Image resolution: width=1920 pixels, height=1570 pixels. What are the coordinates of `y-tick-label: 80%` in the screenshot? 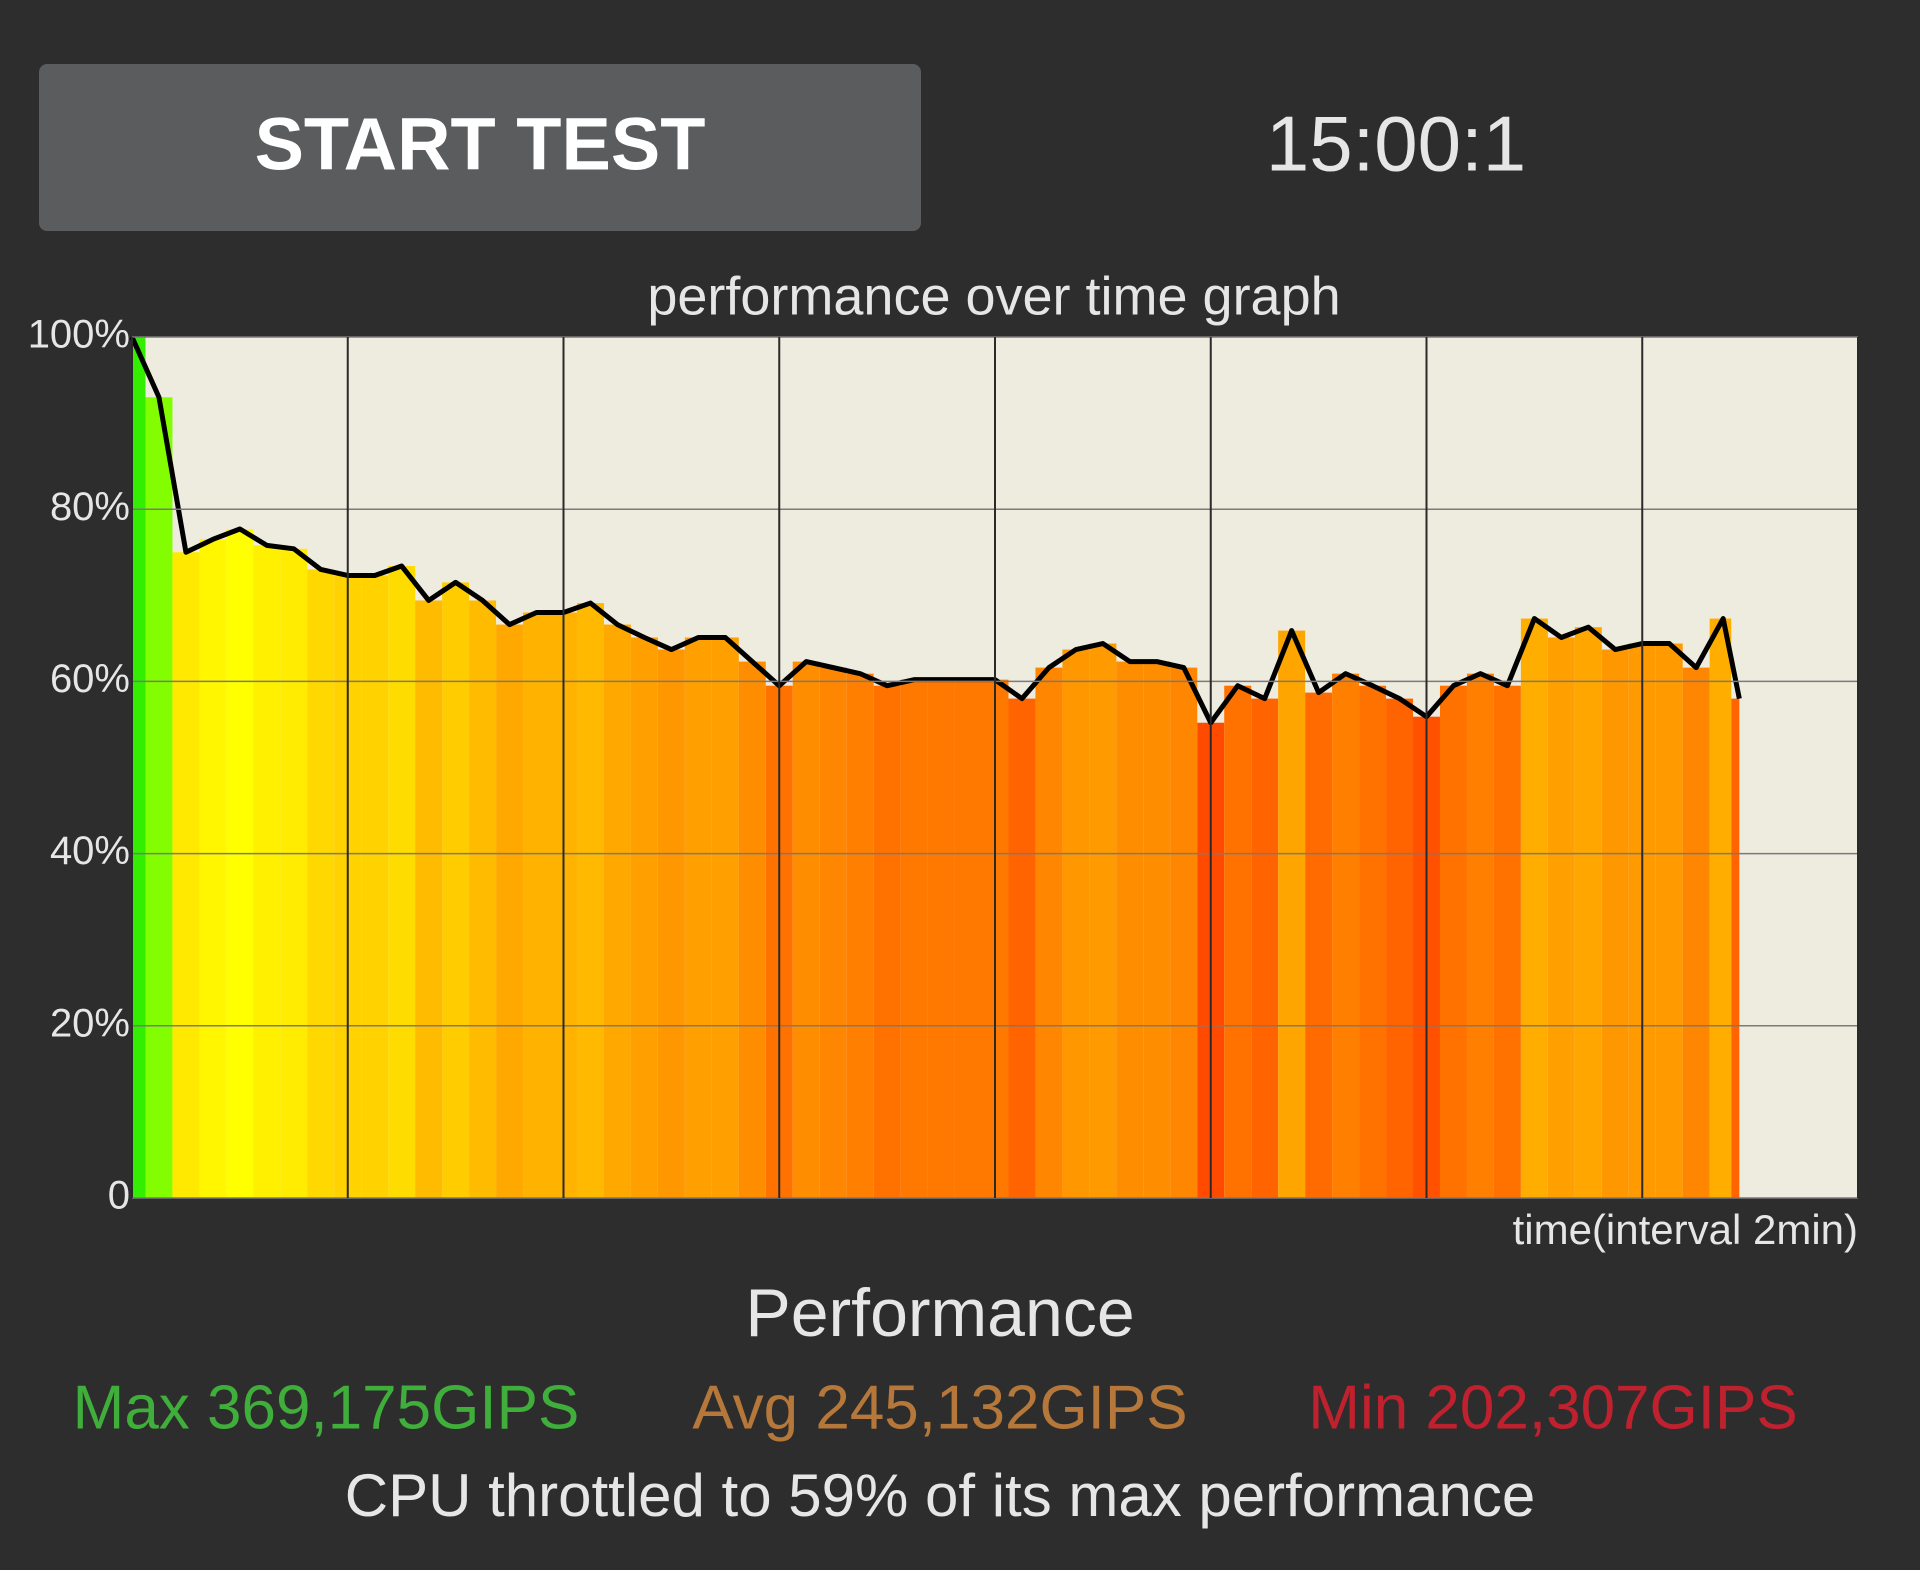 It's located at (90, 507).